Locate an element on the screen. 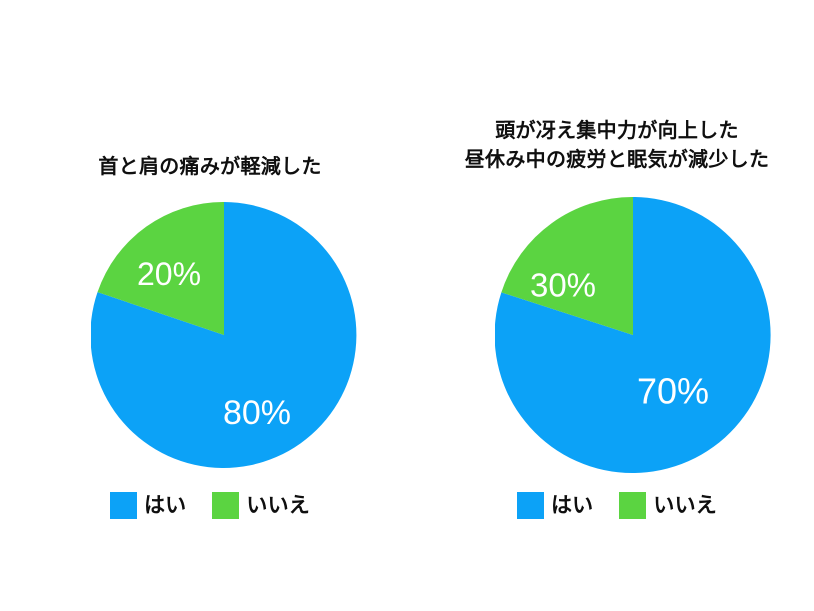 This screenshot has width=814, height=611. pie-slice-left-no is located at coordinates (160, 268).